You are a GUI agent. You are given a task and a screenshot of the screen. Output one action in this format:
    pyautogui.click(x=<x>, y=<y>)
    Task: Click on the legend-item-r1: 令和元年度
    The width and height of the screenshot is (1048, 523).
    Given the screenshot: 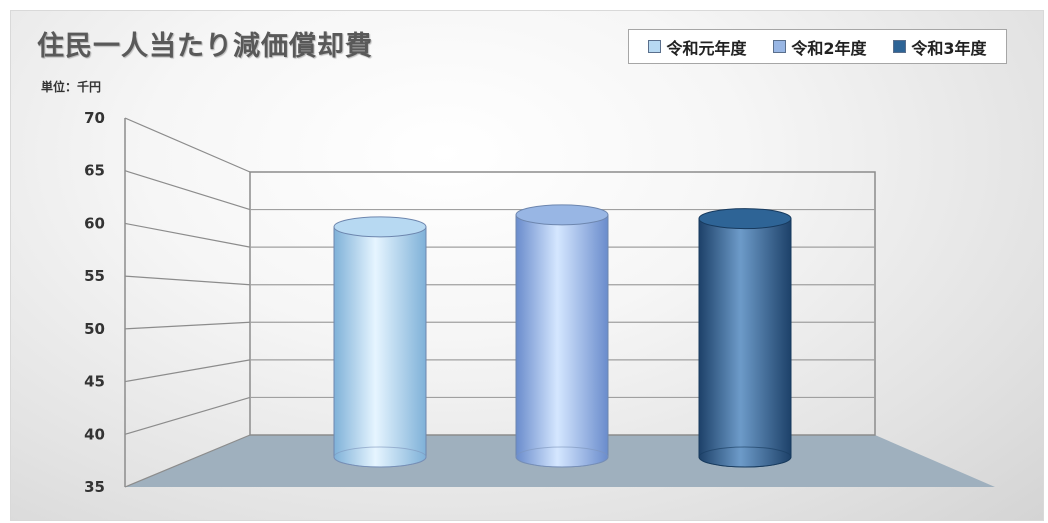 What is the action you would take?
    pyautogui.click(x=697, y=47)
    